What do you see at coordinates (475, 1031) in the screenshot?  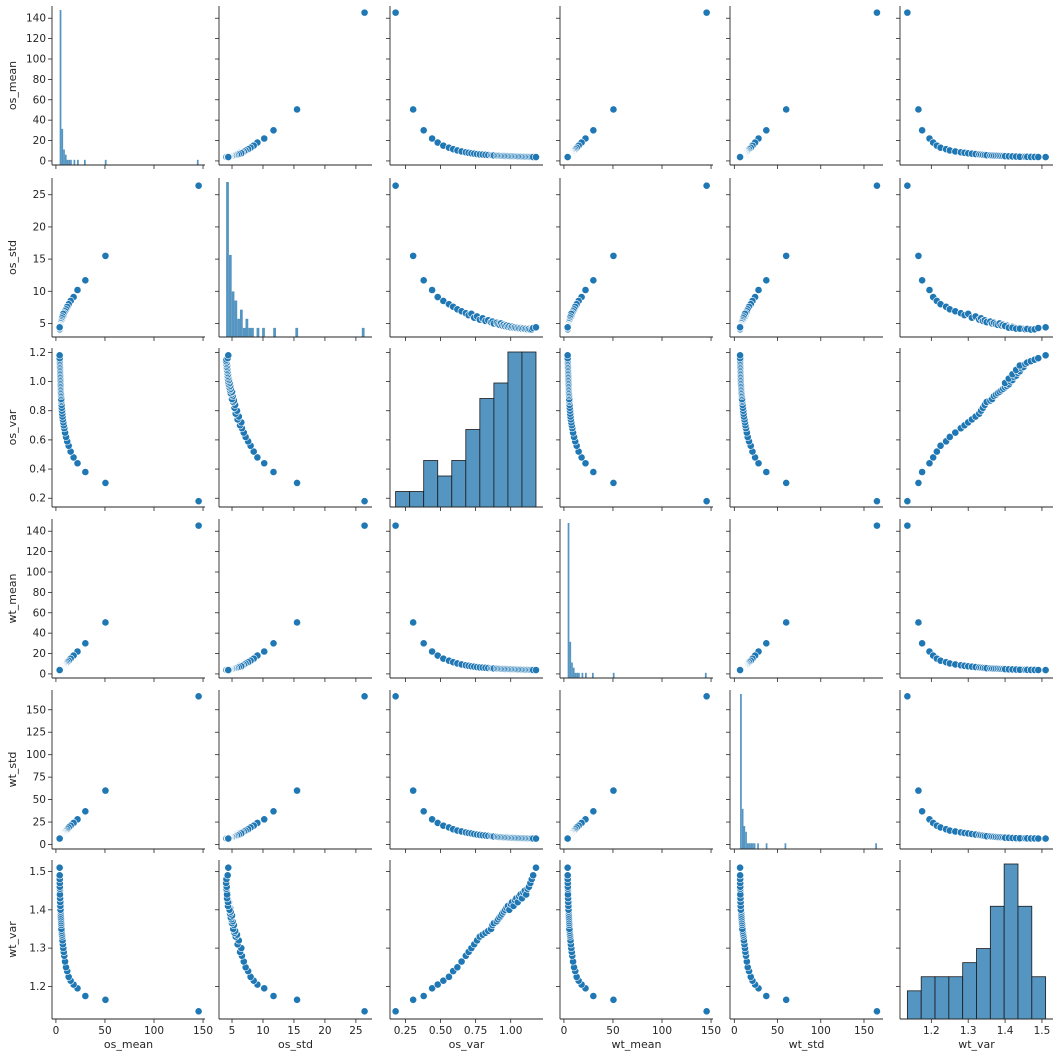 I see `x-tick-label: 0.75` at bounding box center [475, 1031].